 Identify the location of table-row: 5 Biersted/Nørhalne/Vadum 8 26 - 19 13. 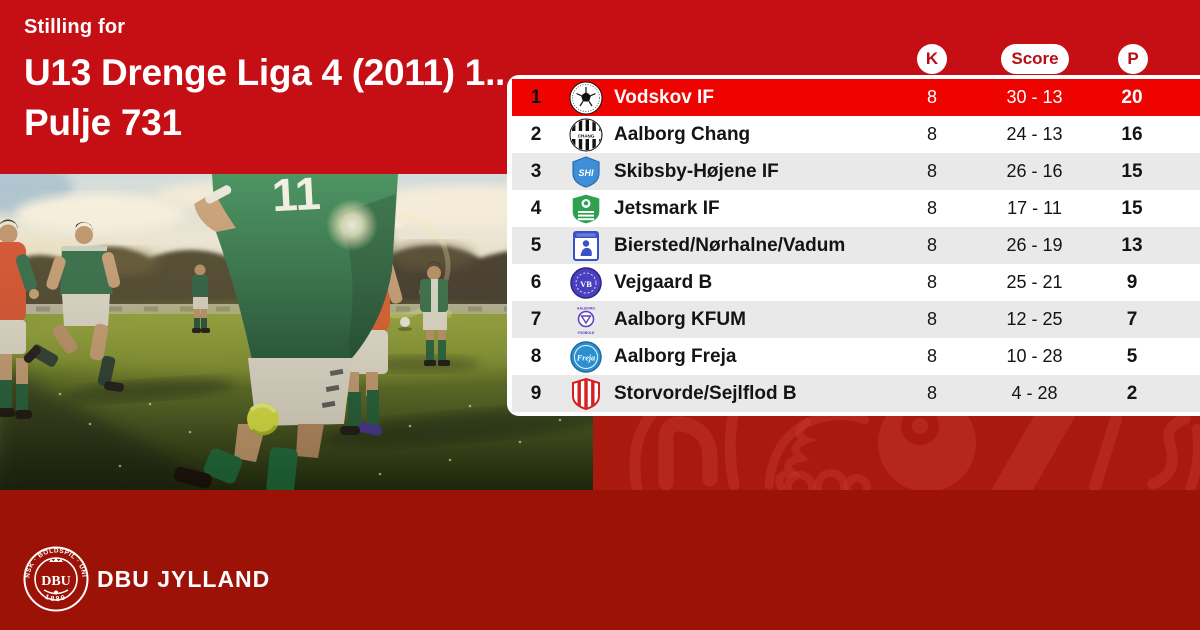
(856, 245).